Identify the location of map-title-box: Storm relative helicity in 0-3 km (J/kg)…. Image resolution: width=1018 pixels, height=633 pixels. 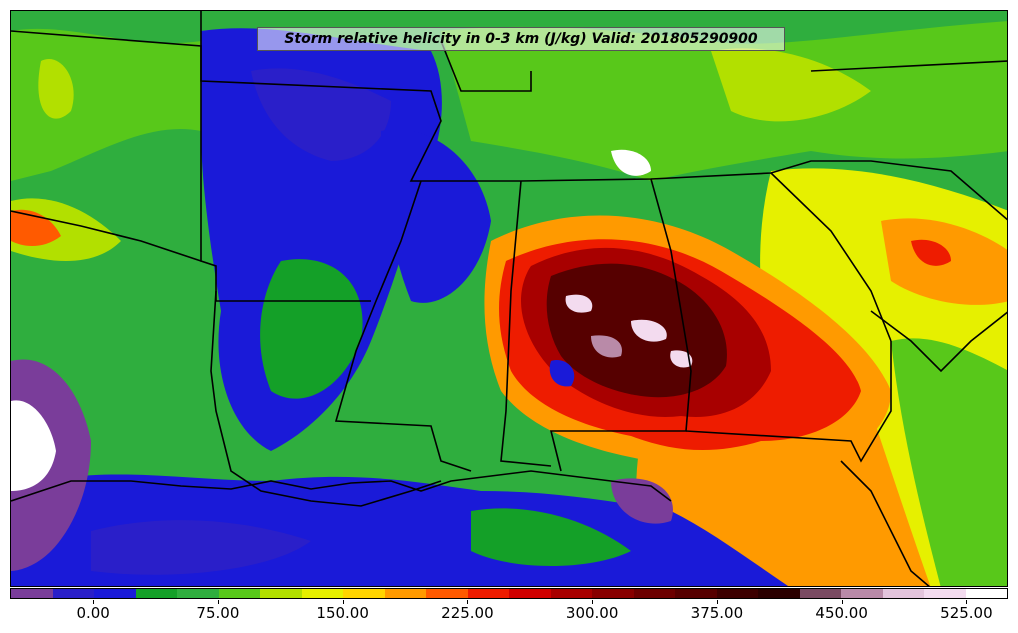
(521, 39).